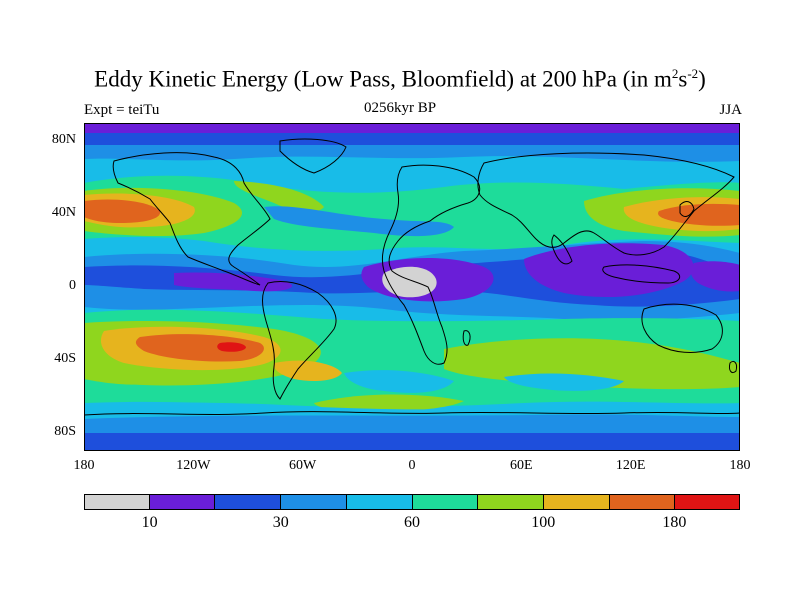 This screenshot has height=600, width=800. I want to click on indian-cyan-patch, so click(564, 382).